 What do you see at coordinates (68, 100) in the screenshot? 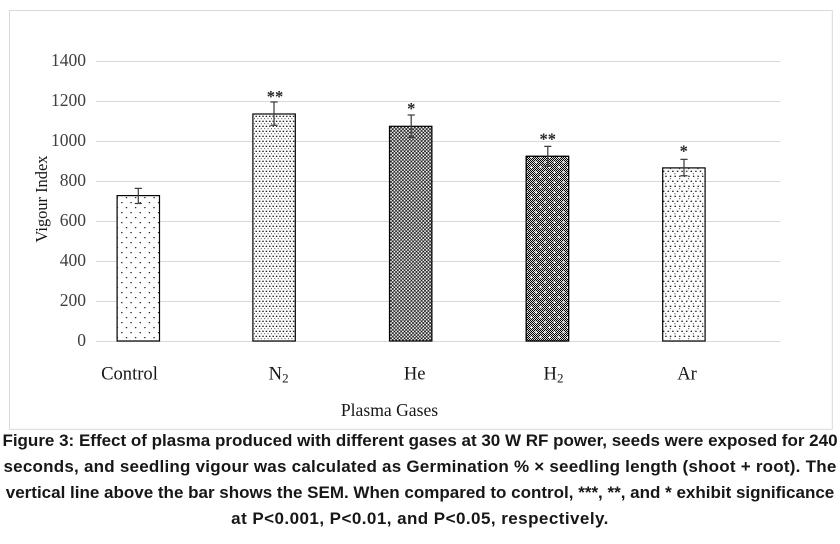
I see `svg-text: 1200` at bounding box center [68, 100].